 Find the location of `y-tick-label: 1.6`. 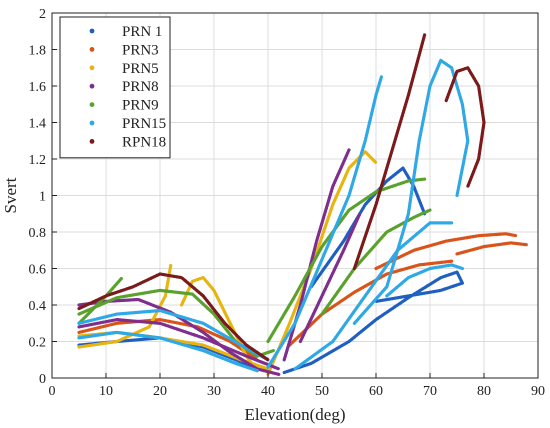

y-tick-label: 1.6 is located at coordinates (38, 87).